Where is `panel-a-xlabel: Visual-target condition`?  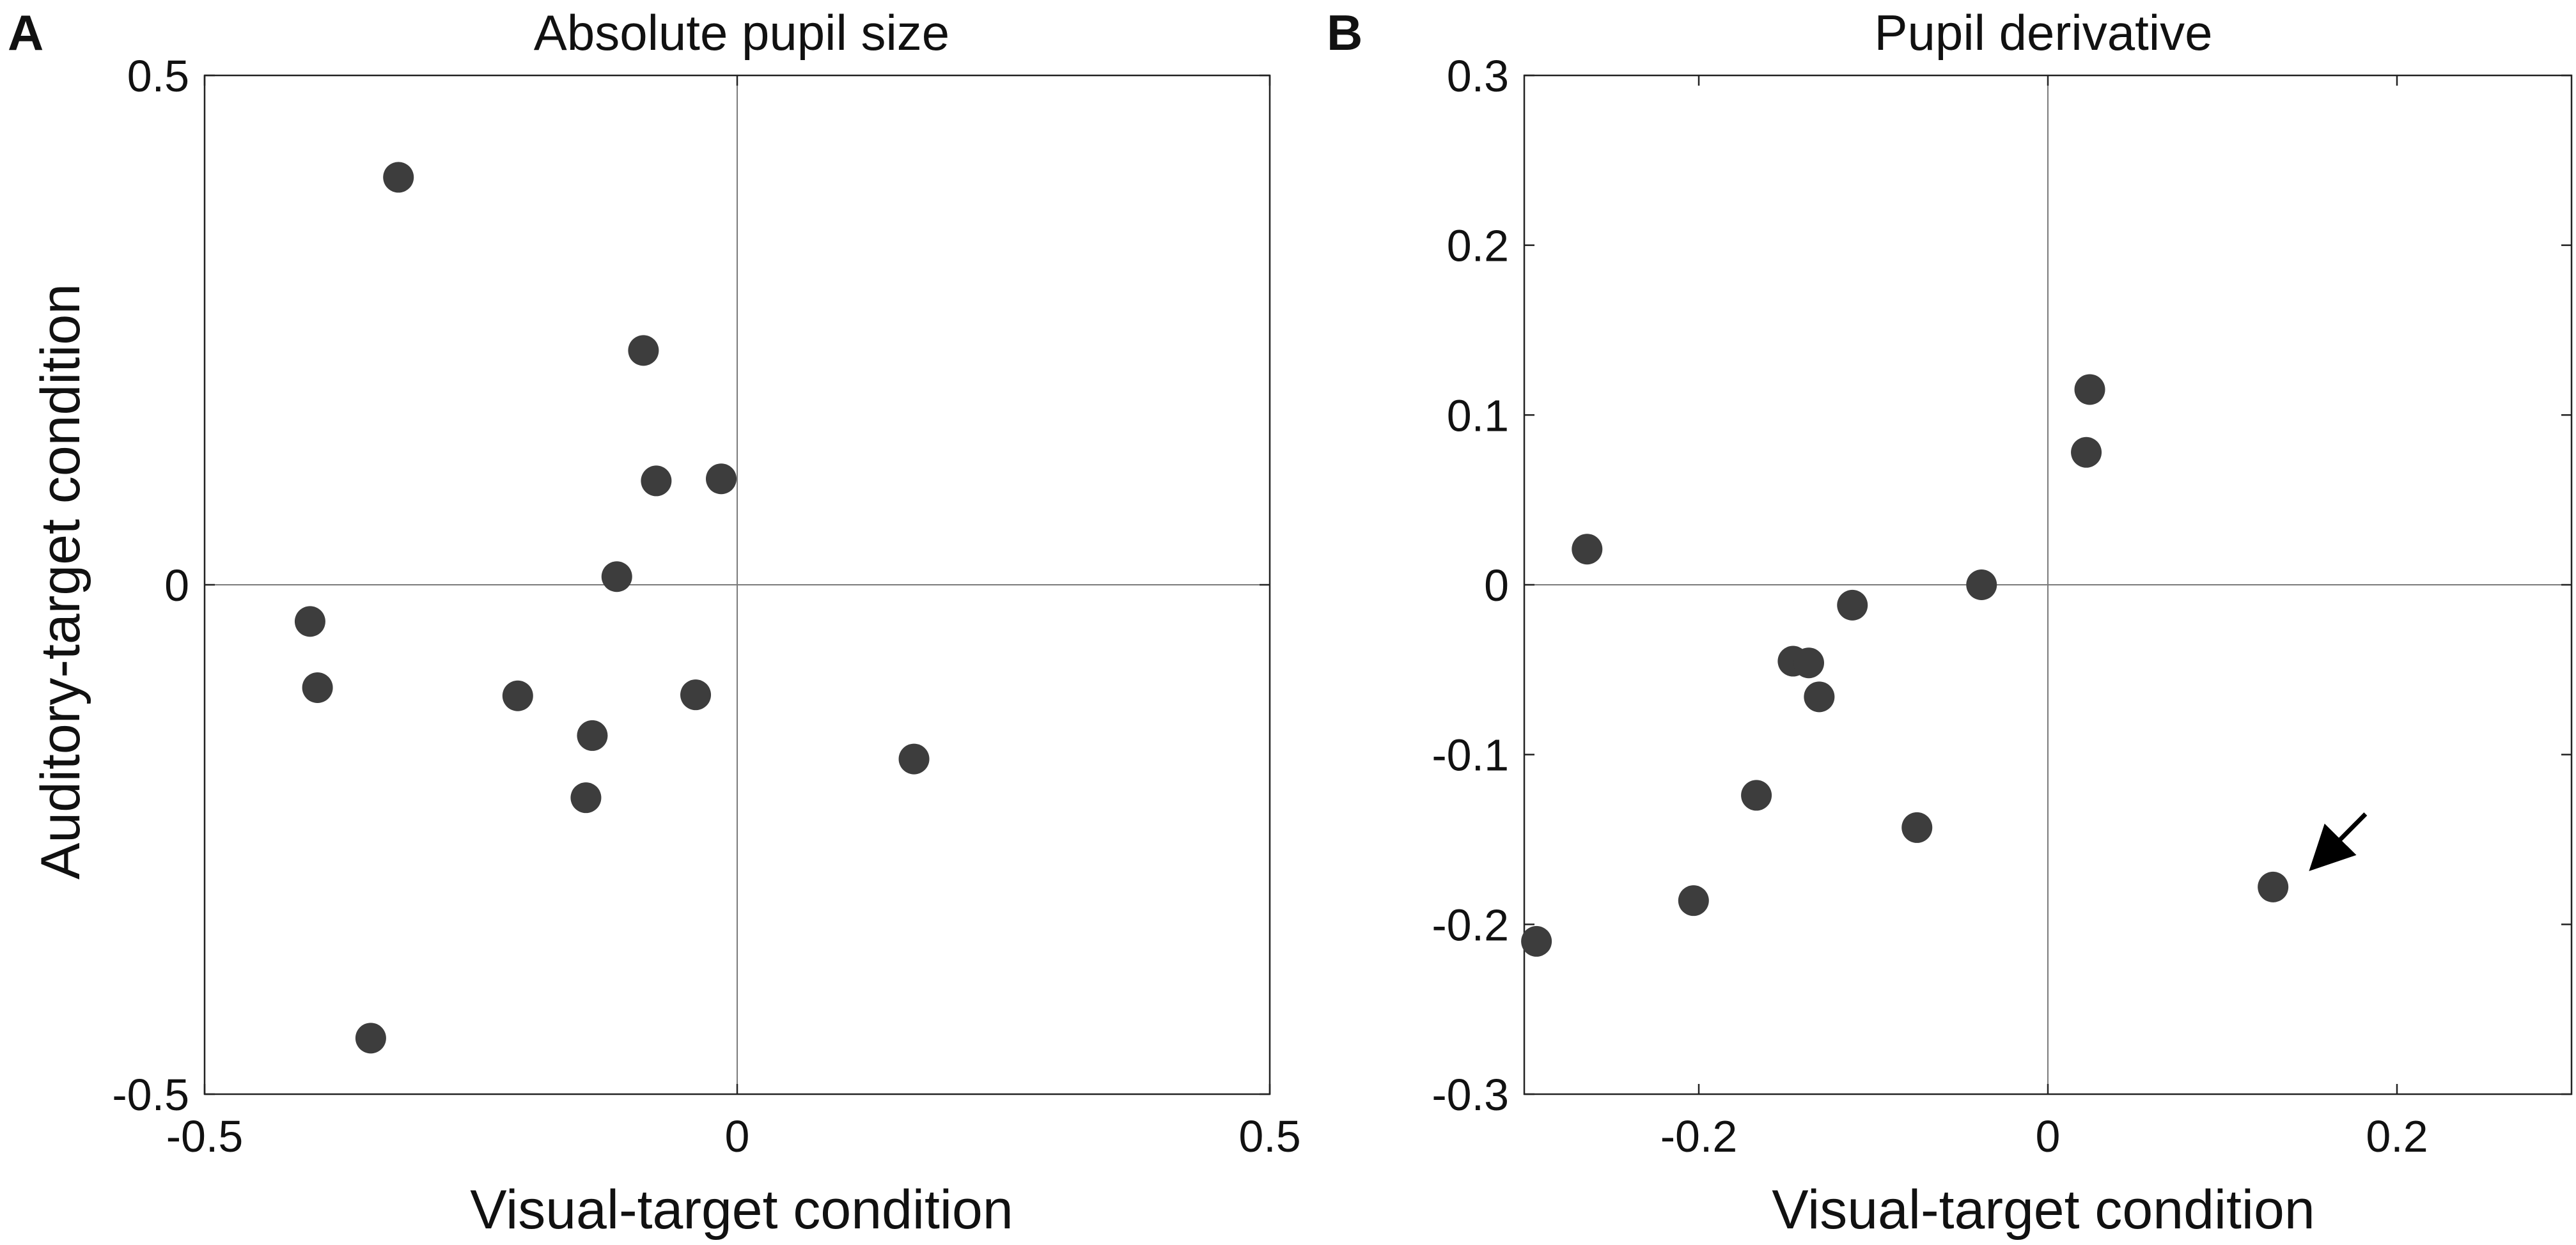
panel-a-xlabel: Visual-target condition is located at coordinates (741, 1210).